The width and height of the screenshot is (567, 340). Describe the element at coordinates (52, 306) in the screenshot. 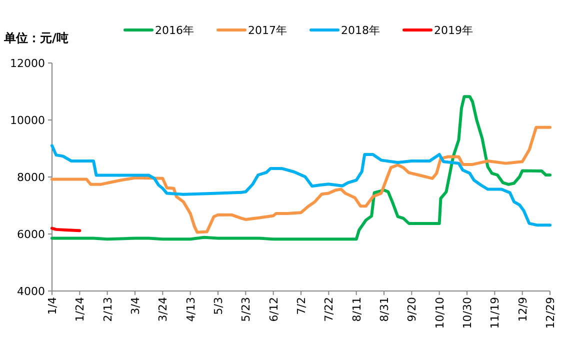

I see `x-tick-label: 1/4` at that location.